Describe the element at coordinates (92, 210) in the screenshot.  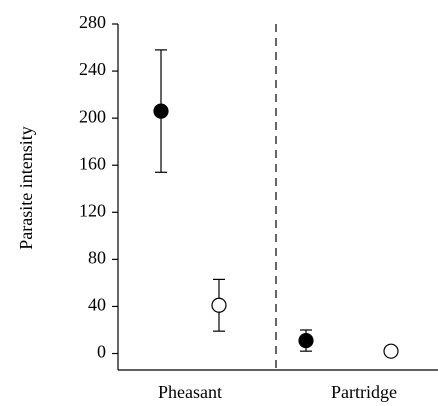
I see `y-tick-label: 120` at that location.